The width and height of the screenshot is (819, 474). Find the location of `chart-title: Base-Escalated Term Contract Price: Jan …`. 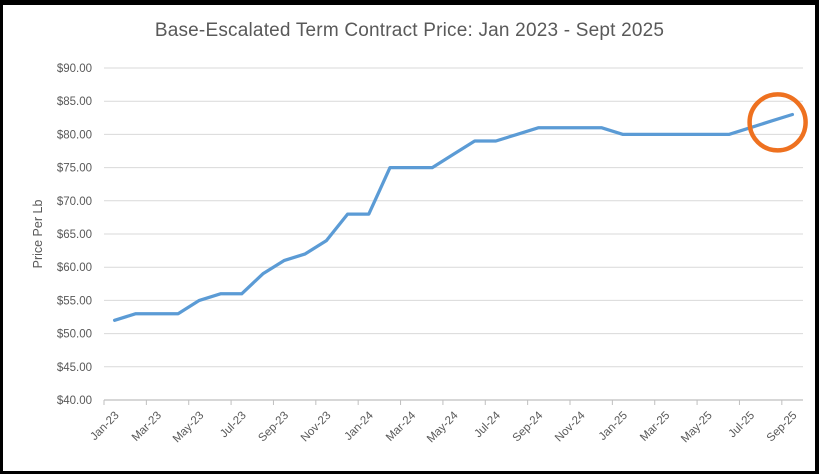

chart-title: Base-Escalated Term Contract Price: Jan … is located at coordinates (409, 30).